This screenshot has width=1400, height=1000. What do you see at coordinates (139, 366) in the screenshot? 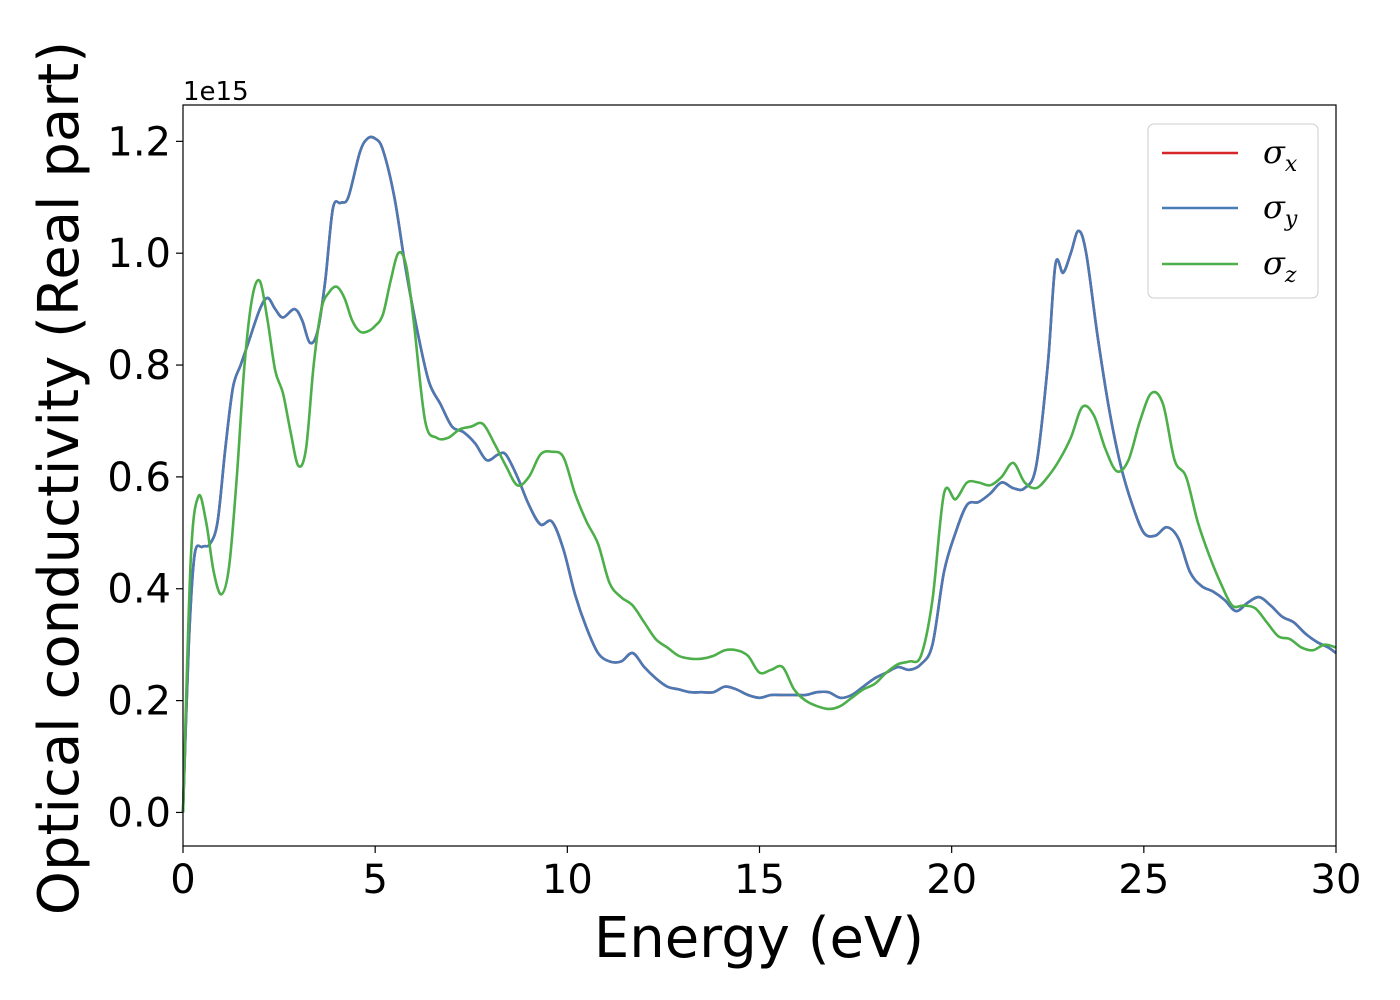
I see `y-tick-label: 0.8` at bounding box center [139, 366].